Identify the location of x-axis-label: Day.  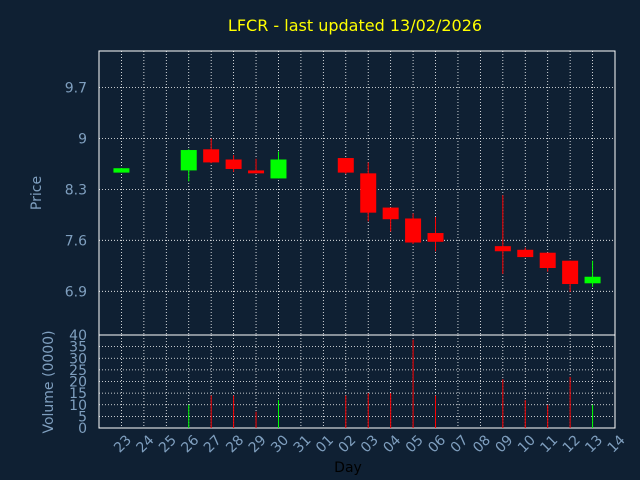
(348, 468).